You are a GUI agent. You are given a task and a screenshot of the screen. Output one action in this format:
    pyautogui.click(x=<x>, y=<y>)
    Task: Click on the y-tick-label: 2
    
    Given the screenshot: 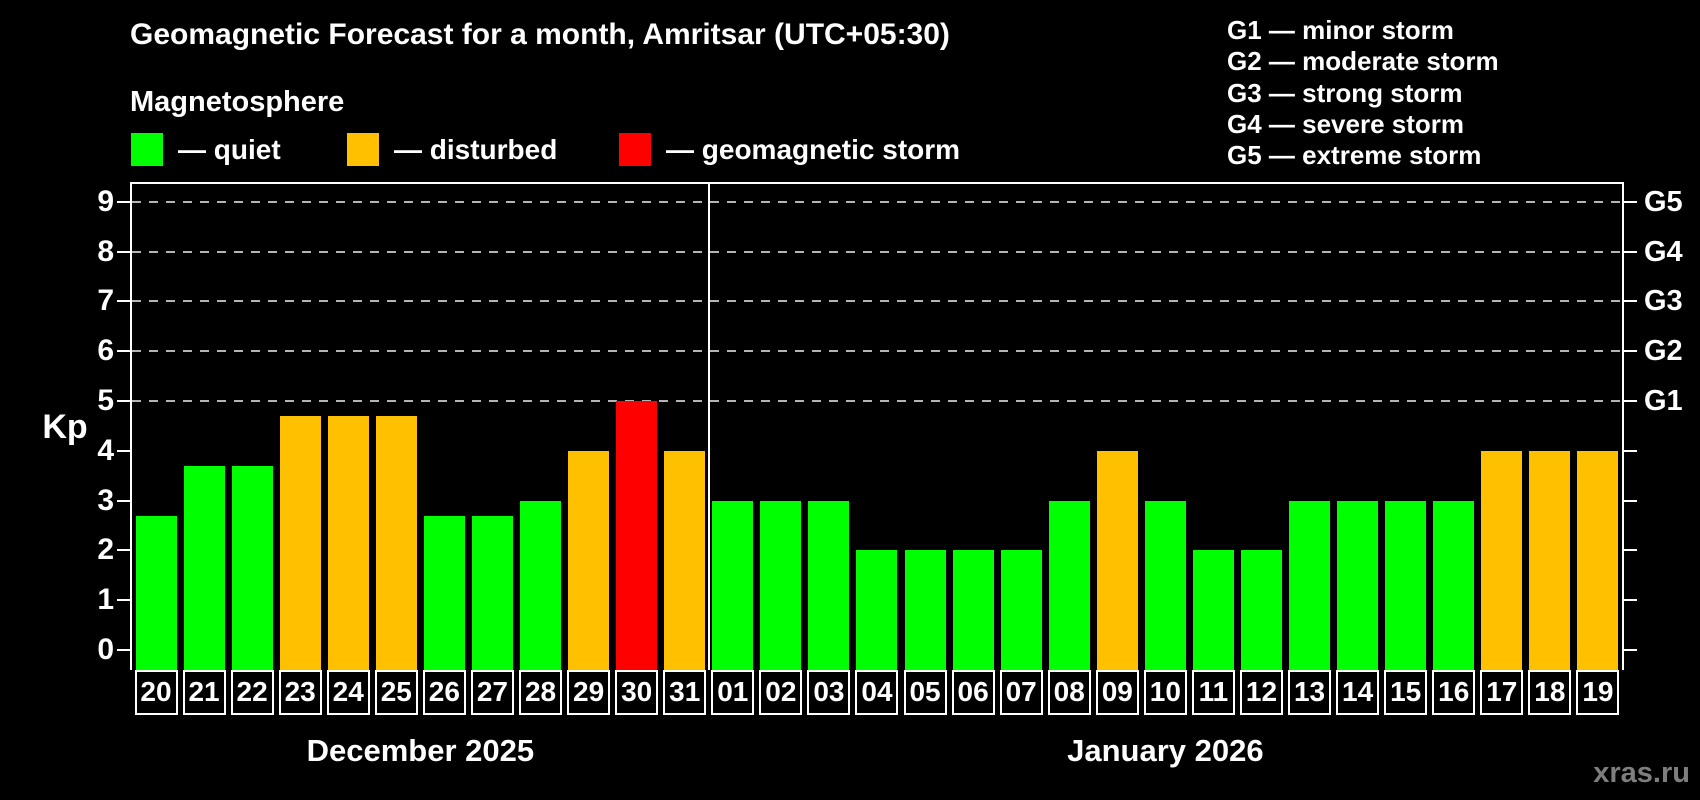 What is the action you would take?
    pyautogui.click(x=105, y=550)
    